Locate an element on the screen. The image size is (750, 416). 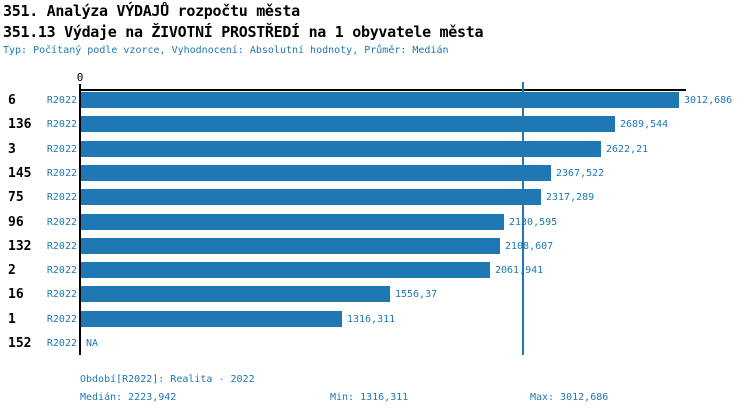
bar-value-label: 2317,289 is located at coordinates (570, 197).